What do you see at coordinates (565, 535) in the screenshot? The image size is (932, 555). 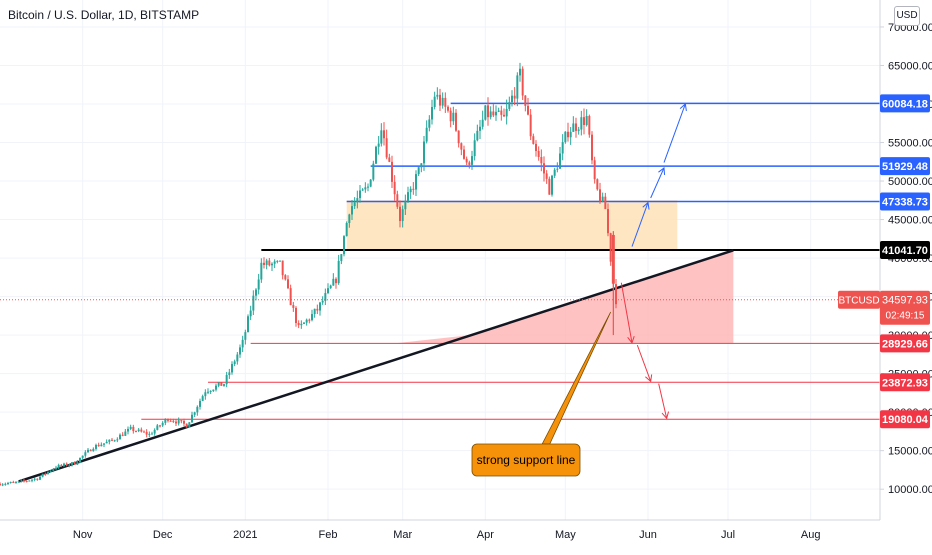 I see `x-tick-label: May` at bounding box center [565, 535].